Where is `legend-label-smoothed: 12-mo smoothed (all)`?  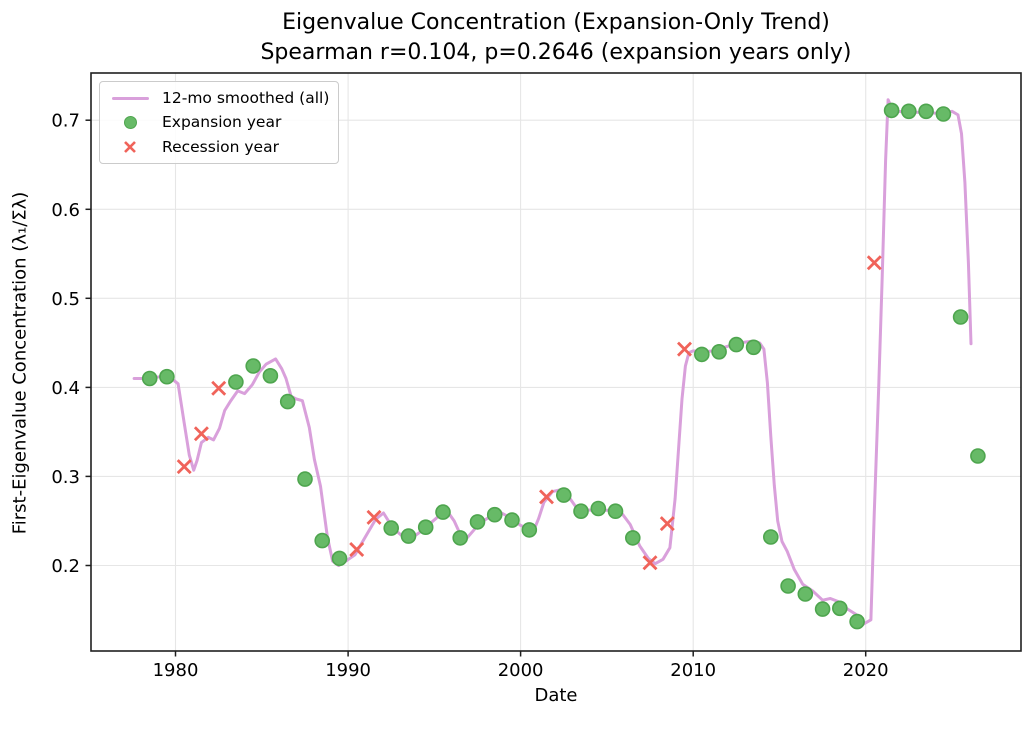
legend-label-smoothed: 12-mo smoothed (all) is located at coordinates (246, 98).